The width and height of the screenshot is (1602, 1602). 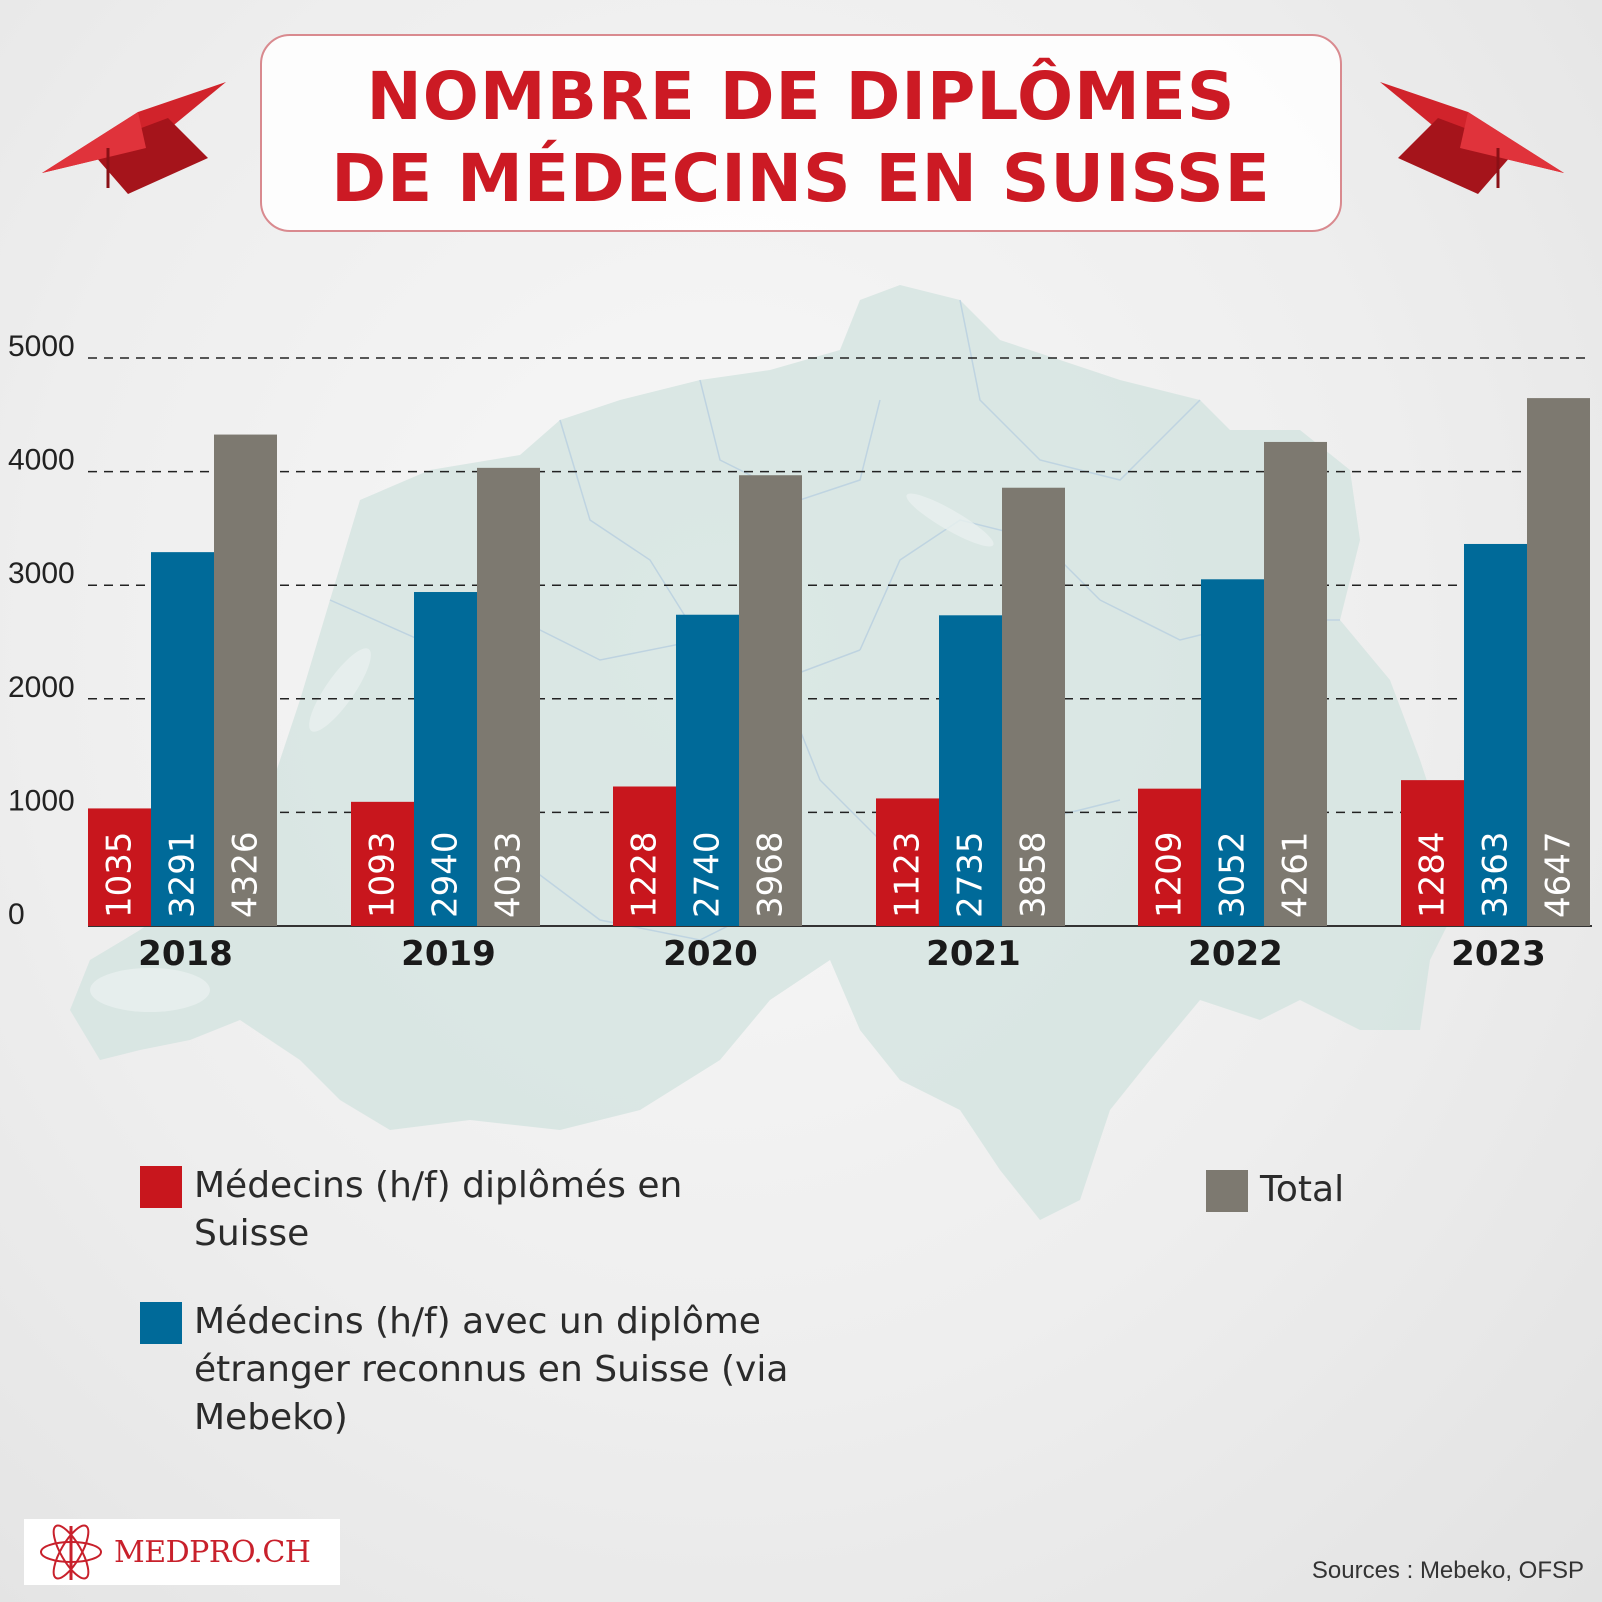 What do you see at coordinates (1235, 954) in the screenshot?
I see `x-category-label: 2022` at bounding box center [1235, 954].